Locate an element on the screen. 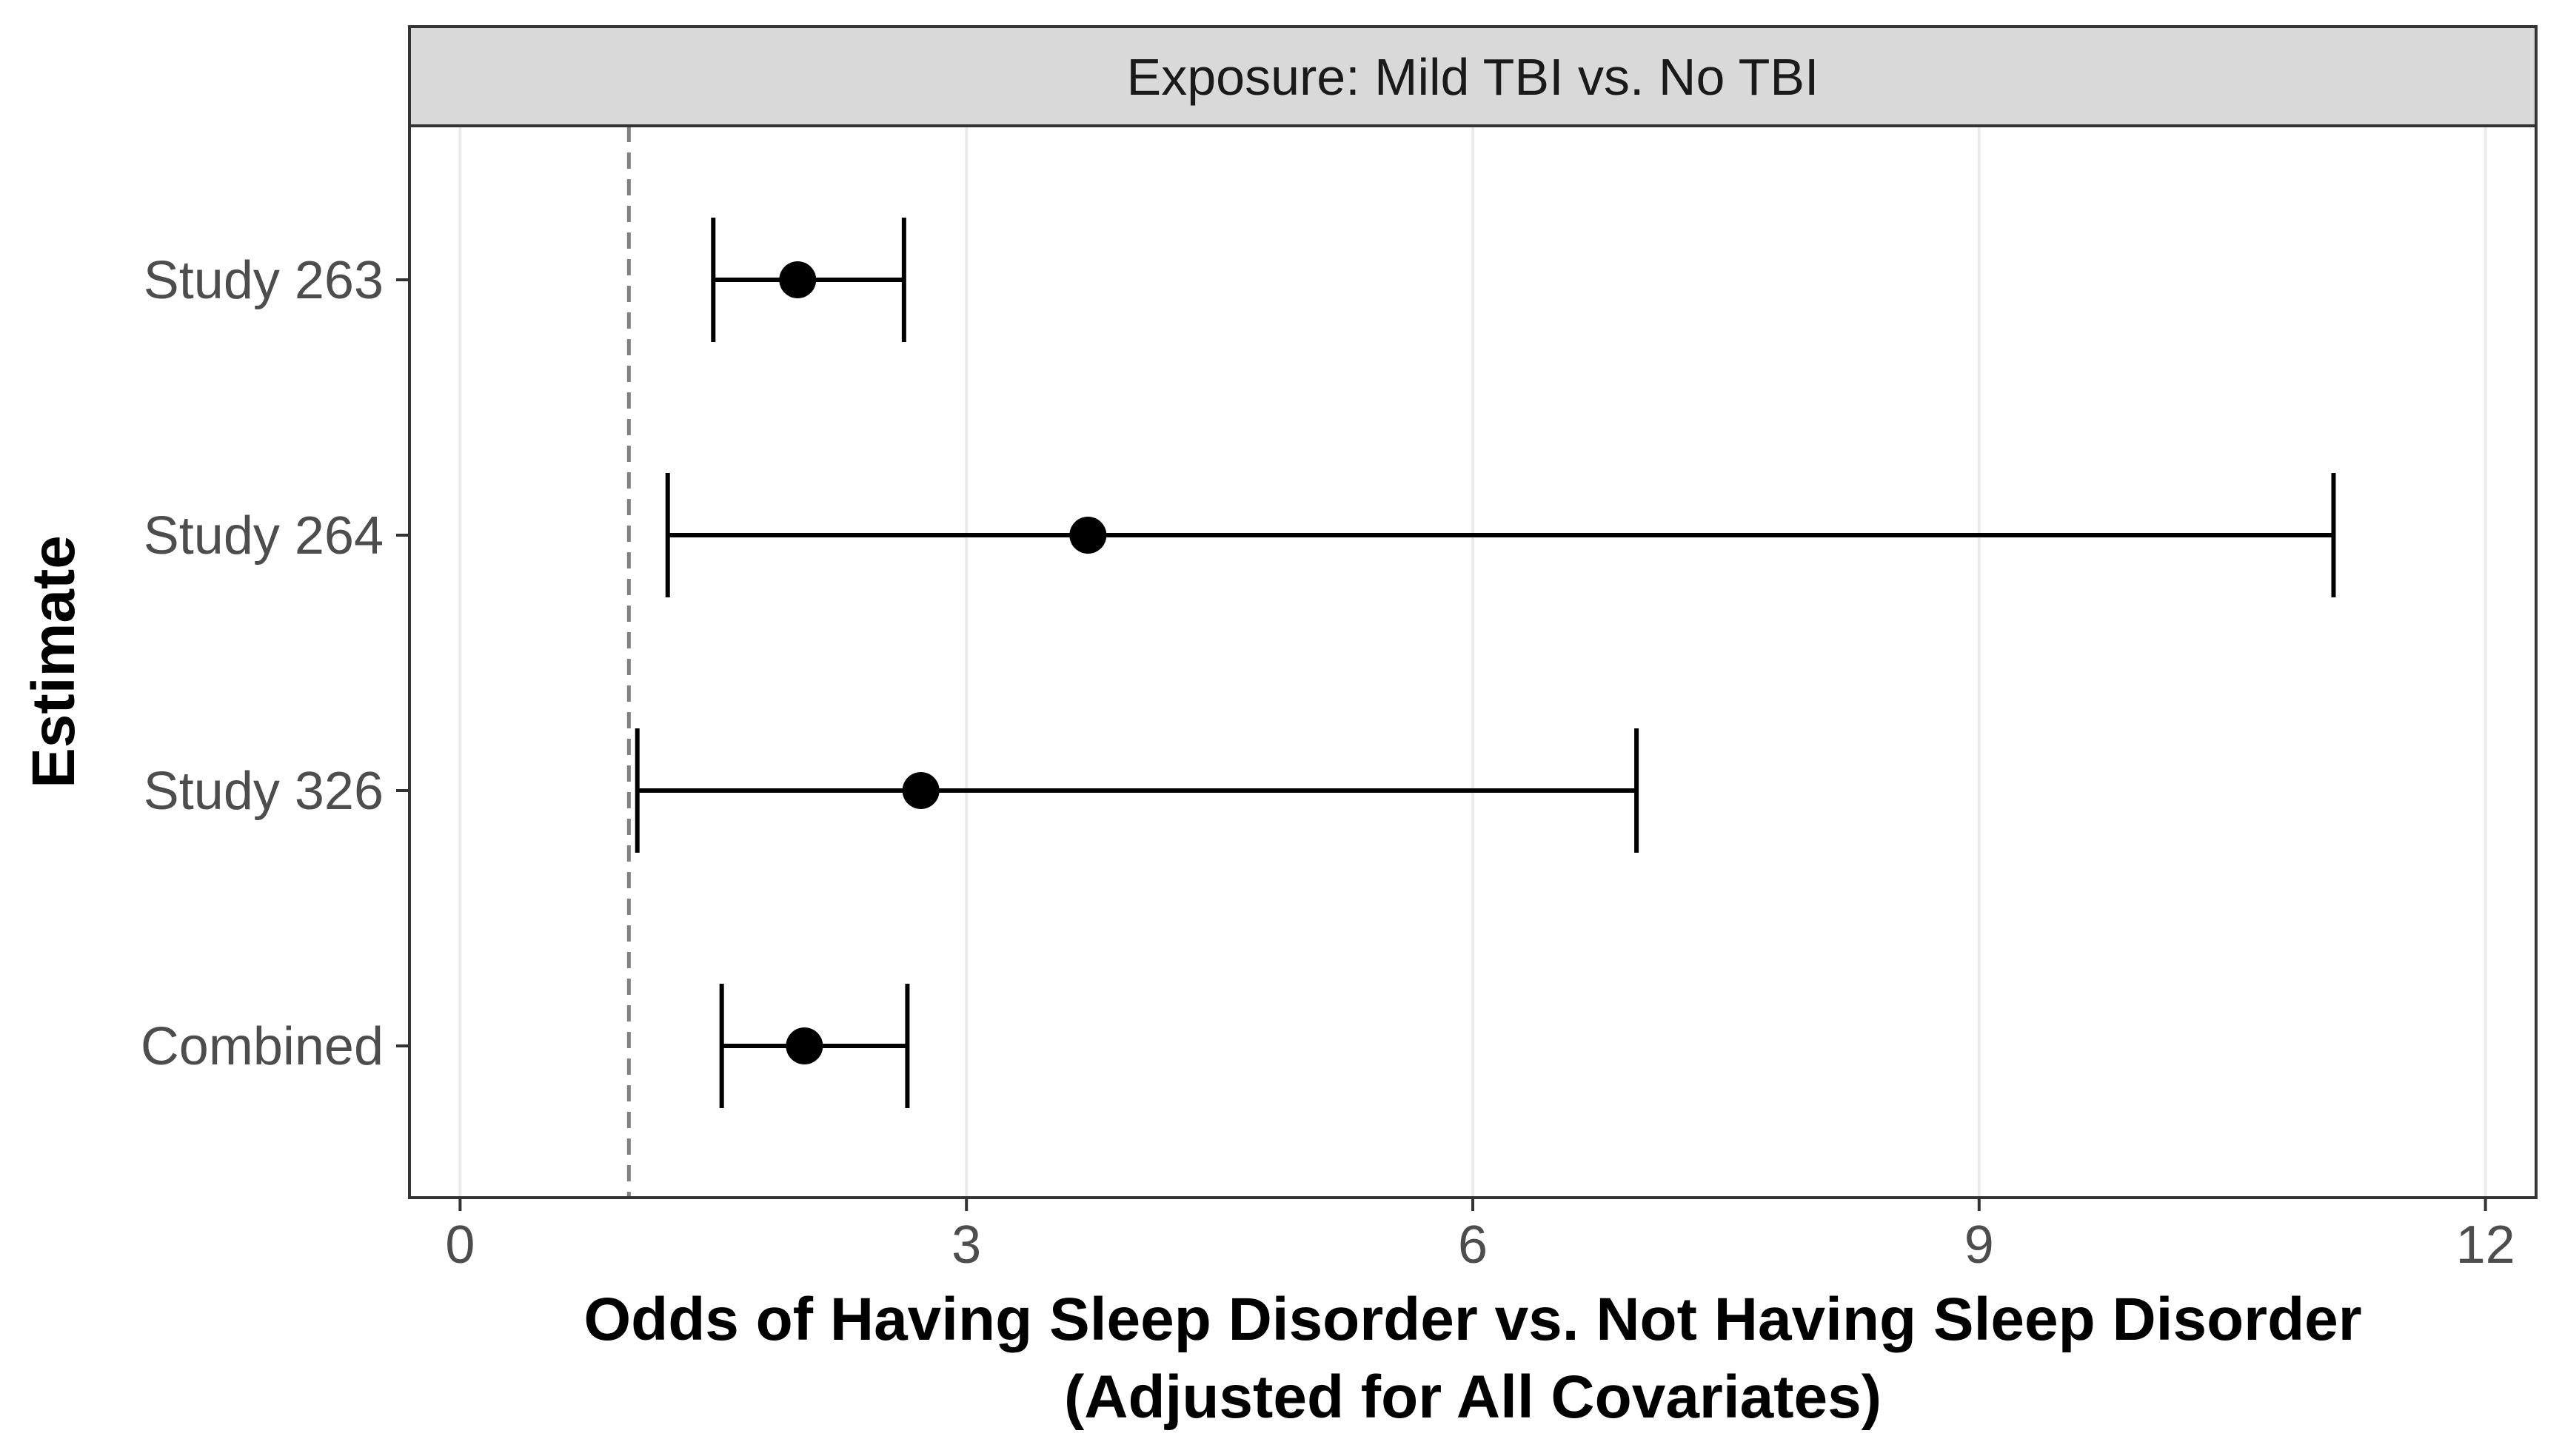  x-tick-label: 12 is located at coordinates (2485, 1245).